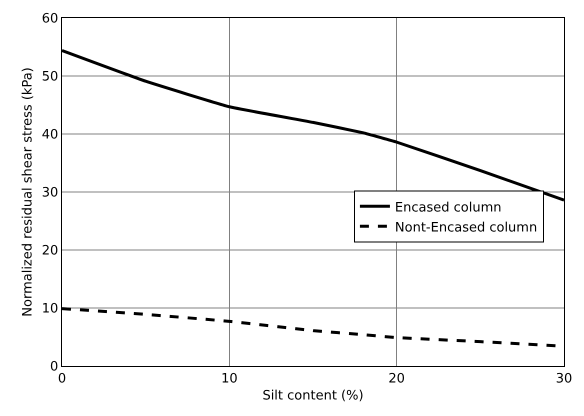 This screenshot has width=584, height=416. I want to click on y-tick-label: 10, so click(50, 309).